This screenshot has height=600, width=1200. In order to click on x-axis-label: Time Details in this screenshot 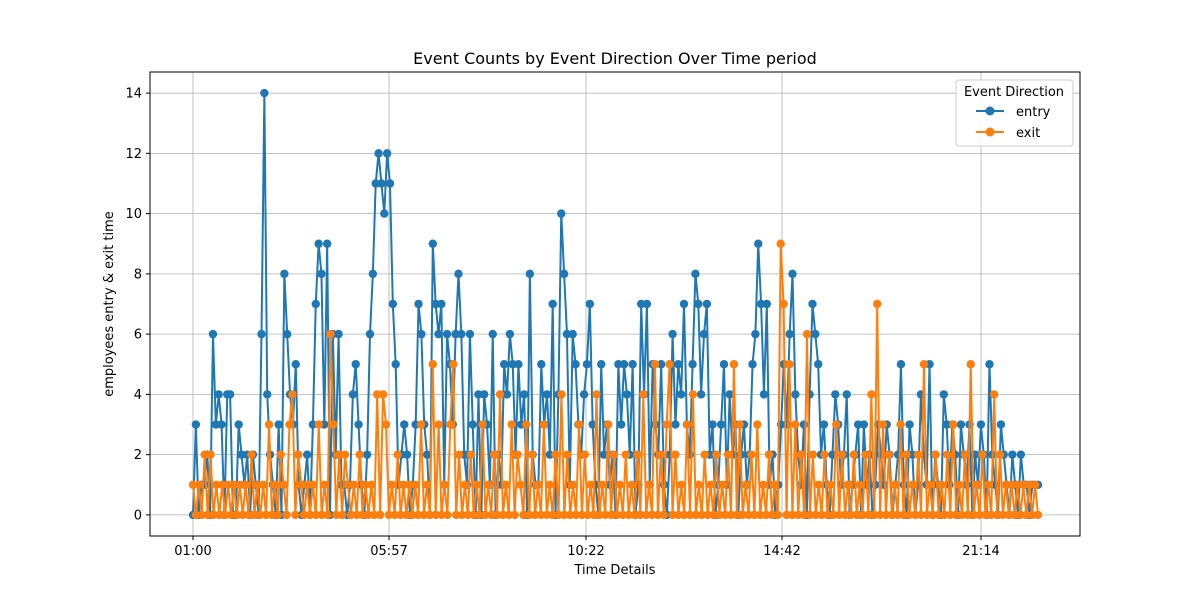, I will do `click(614, 570)`.